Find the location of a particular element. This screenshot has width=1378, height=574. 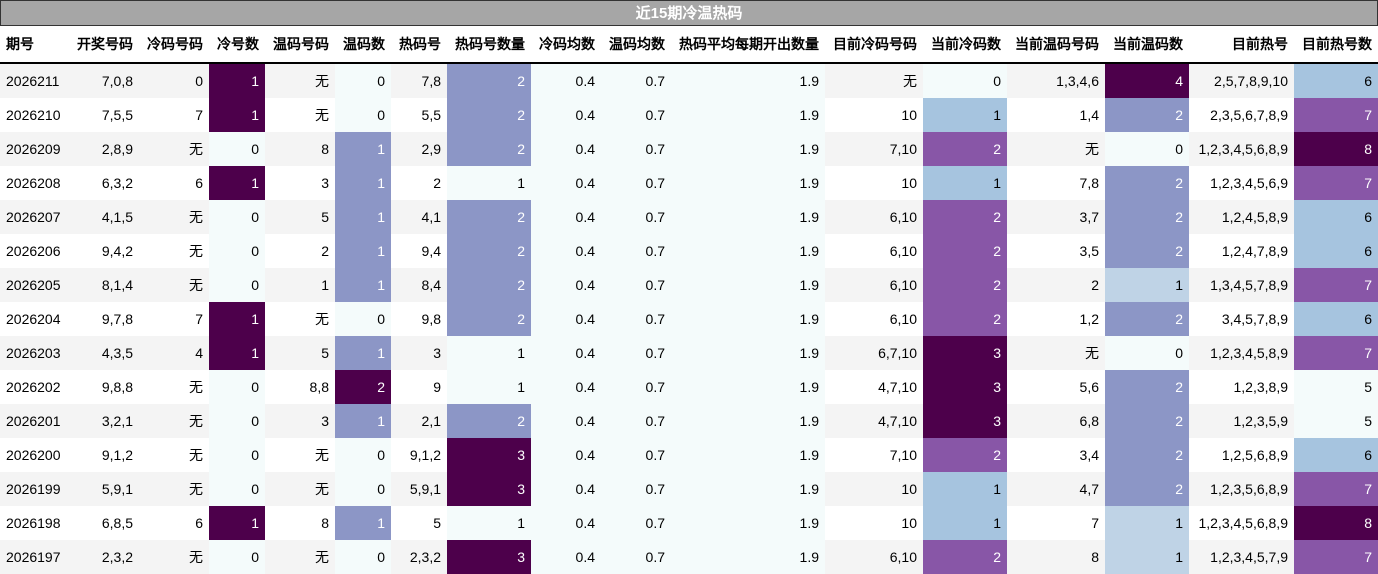

cell-warm-count: 2 is located at coordinates (363, 387).